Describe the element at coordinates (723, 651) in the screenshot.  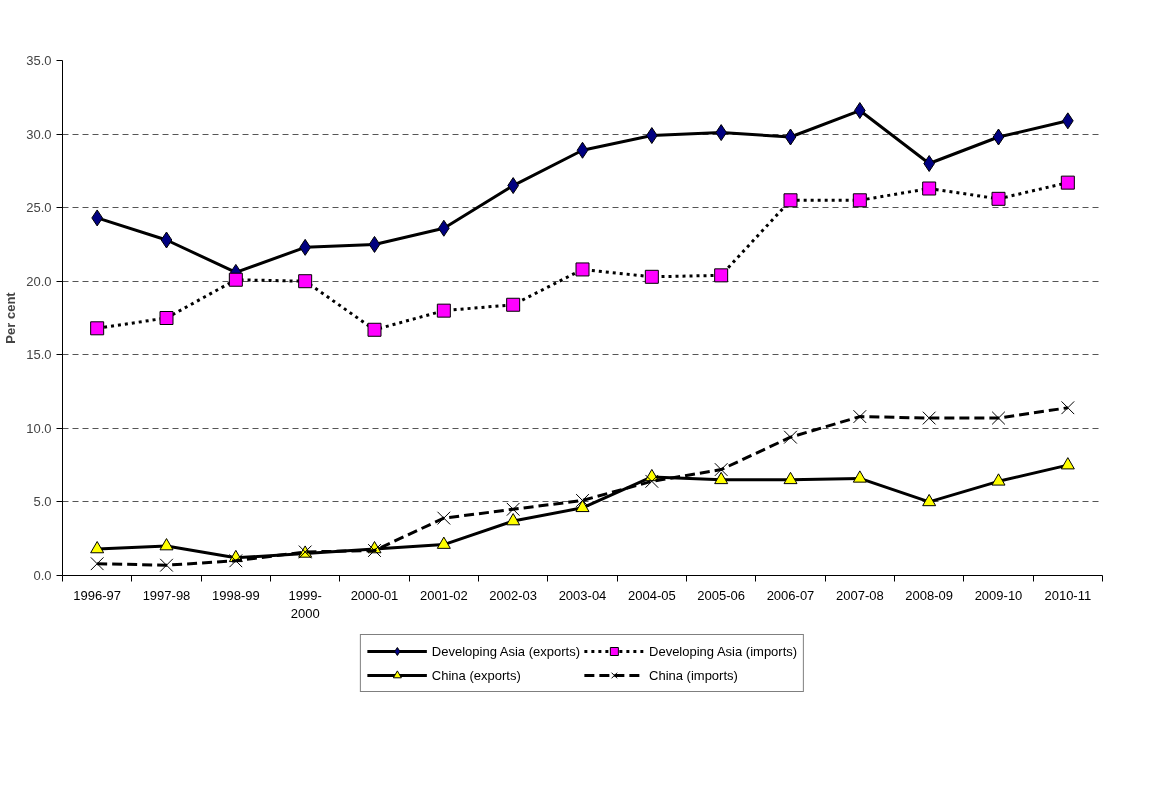
I see `legend-label: Developing Asia (imports)` at that location.